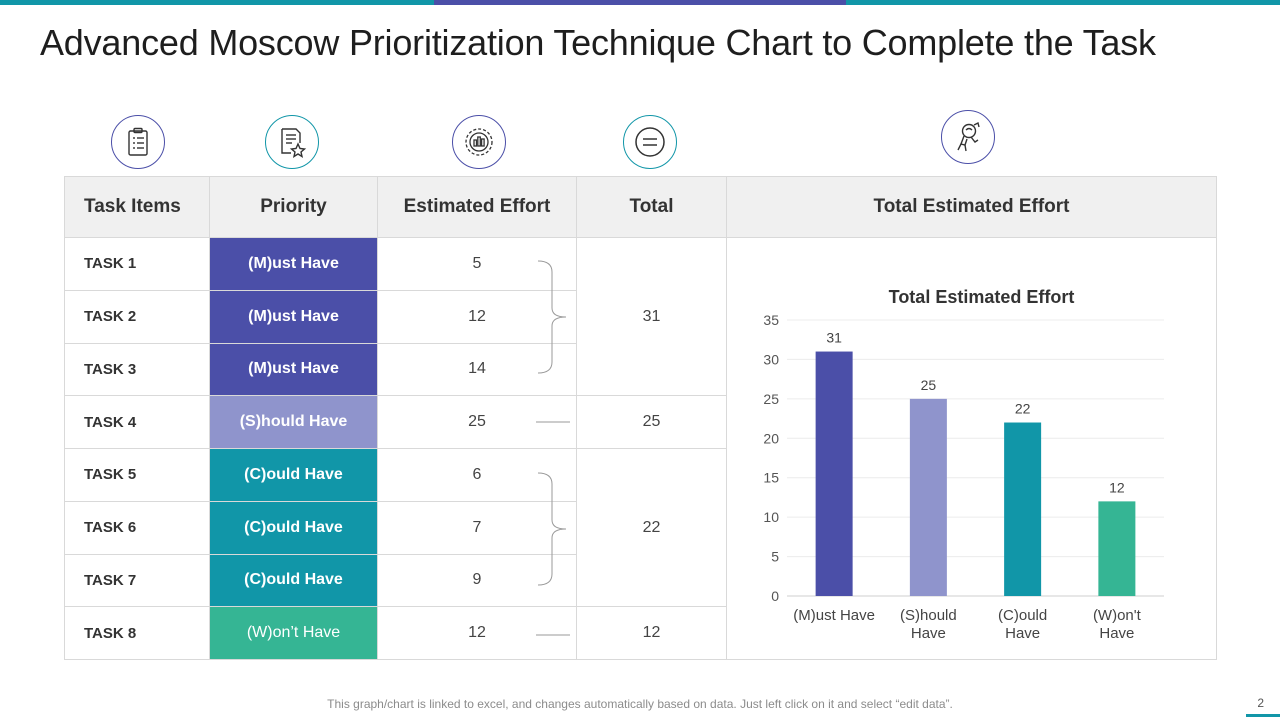 This screenshot has height=720, width=1280. Describe the element at coordinates (640, 2) in the screenshot. I see `top-accent-bar-middle` at that location.